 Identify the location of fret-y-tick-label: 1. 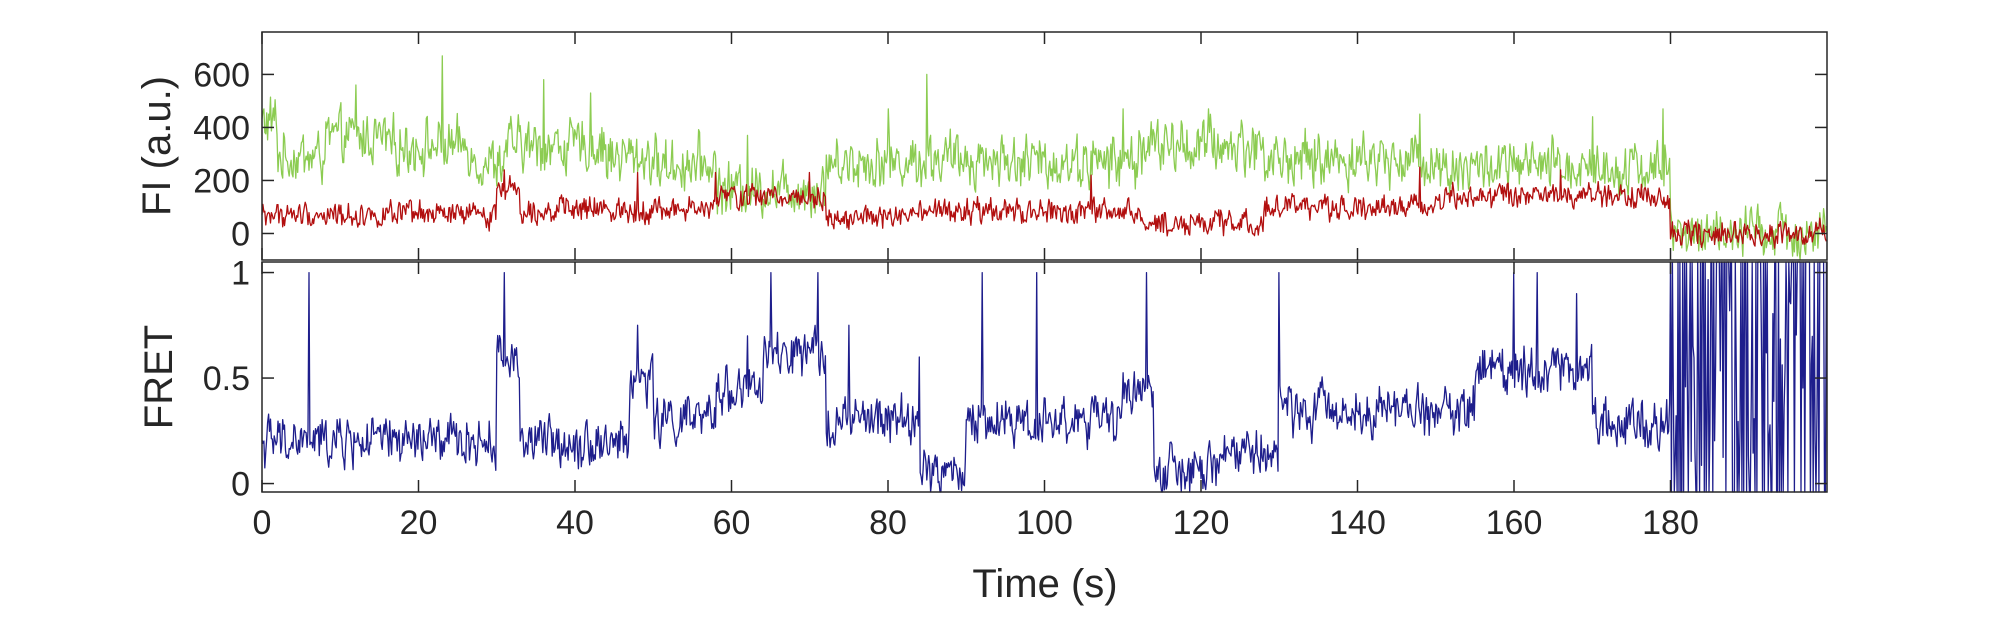
(240, 274).